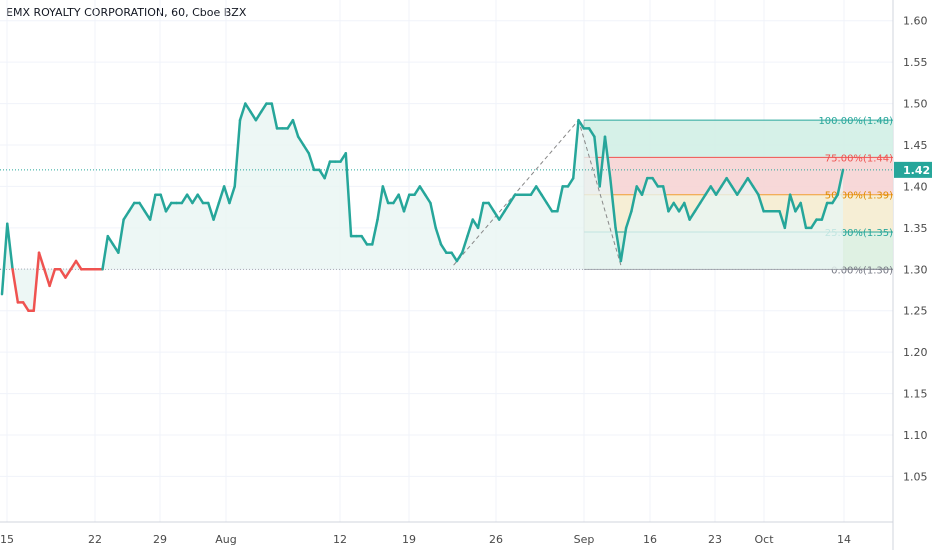 The width and height of the screenshot is (932, 550). Describe the element at coordinates (844, 539) in the screenshot. I see `x-tick-label: 14` at that location.